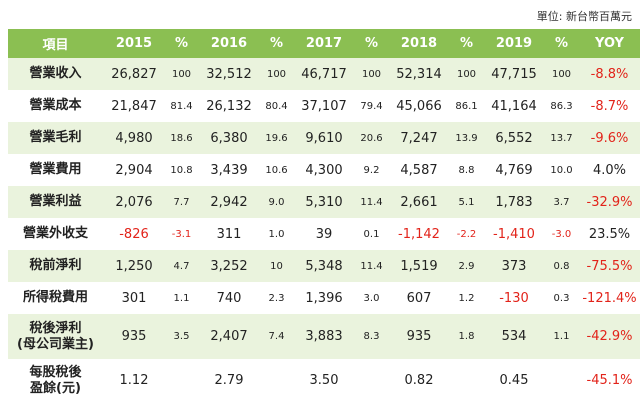 The width and height of the screenshot is (640, 409). I want to click on value-cell: 5,348, so click(324, 266).